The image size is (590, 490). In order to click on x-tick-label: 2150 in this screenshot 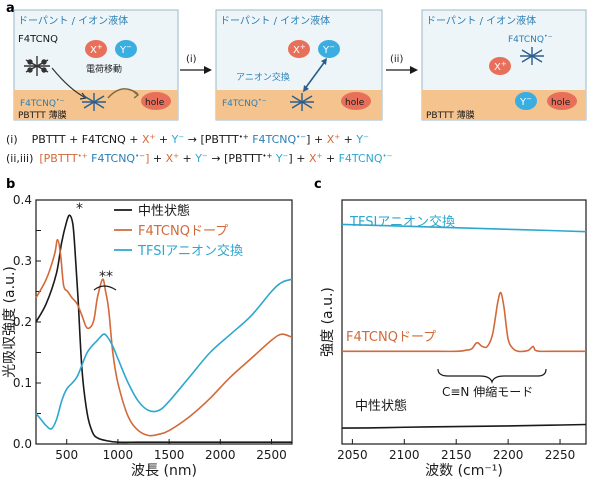, I will do `click(456, 455)`.